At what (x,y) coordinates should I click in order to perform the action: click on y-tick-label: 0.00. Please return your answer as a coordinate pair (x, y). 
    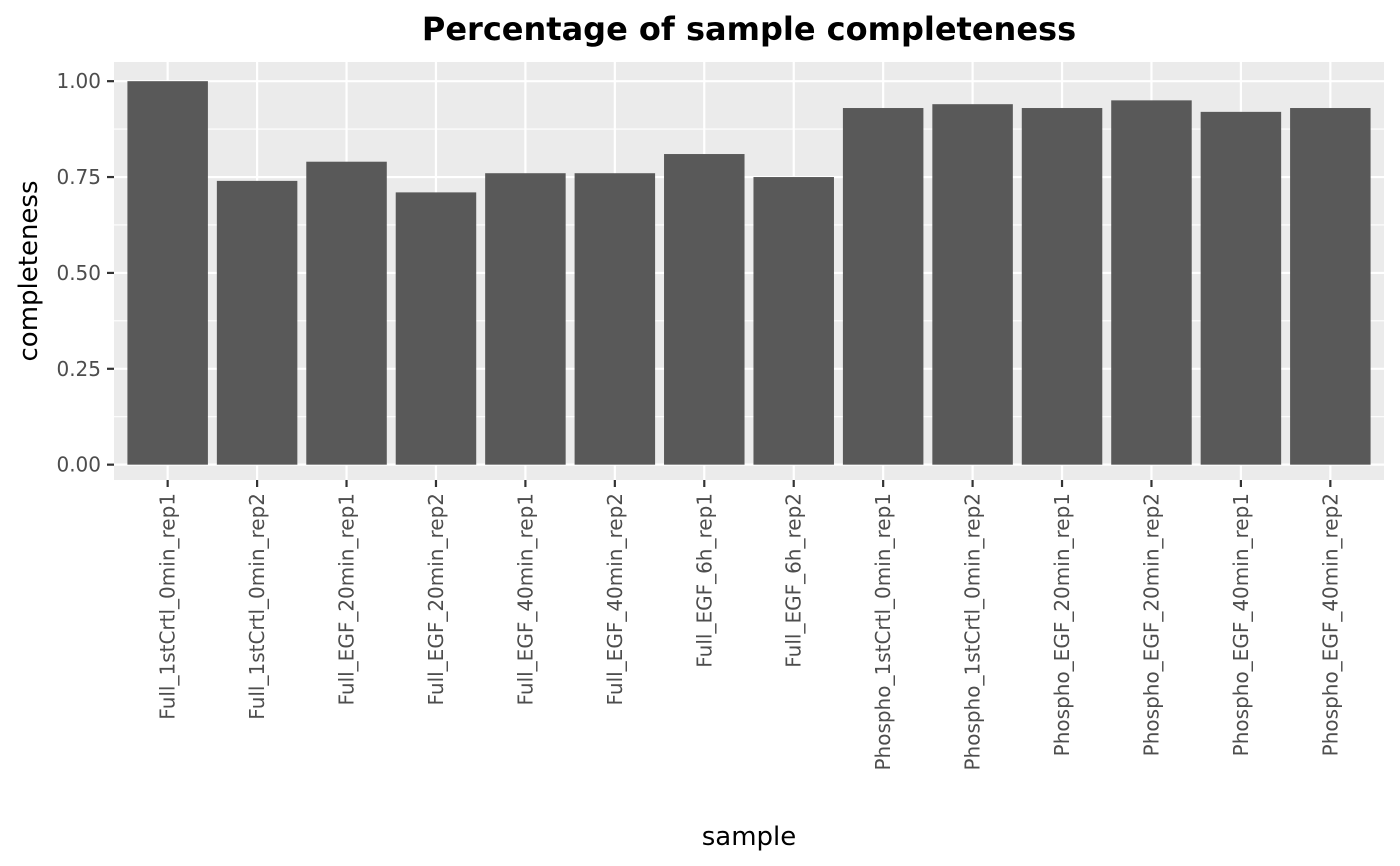
    Looking at the image, I should click on (78, 465).